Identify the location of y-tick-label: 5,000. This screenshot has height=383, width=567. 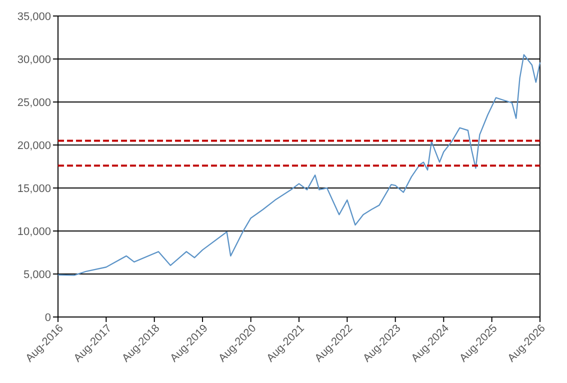
(37, 274).